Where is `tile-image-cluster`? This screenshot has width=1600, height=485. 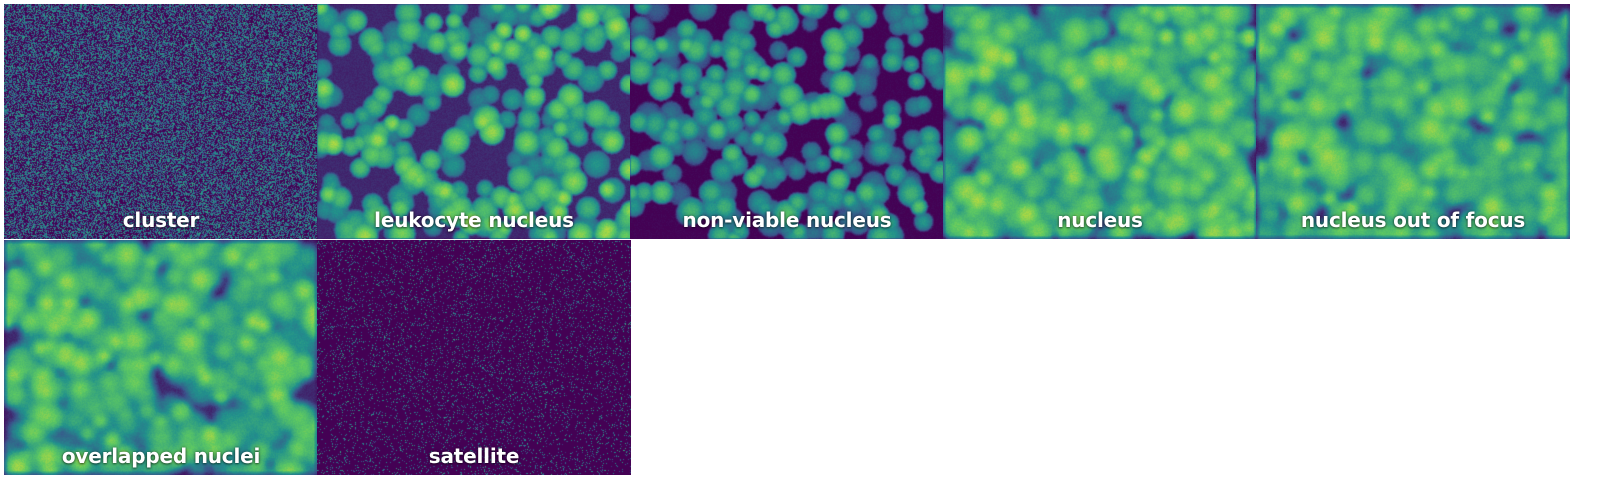 tile-image-cluster is located at coordinates (161, 121).